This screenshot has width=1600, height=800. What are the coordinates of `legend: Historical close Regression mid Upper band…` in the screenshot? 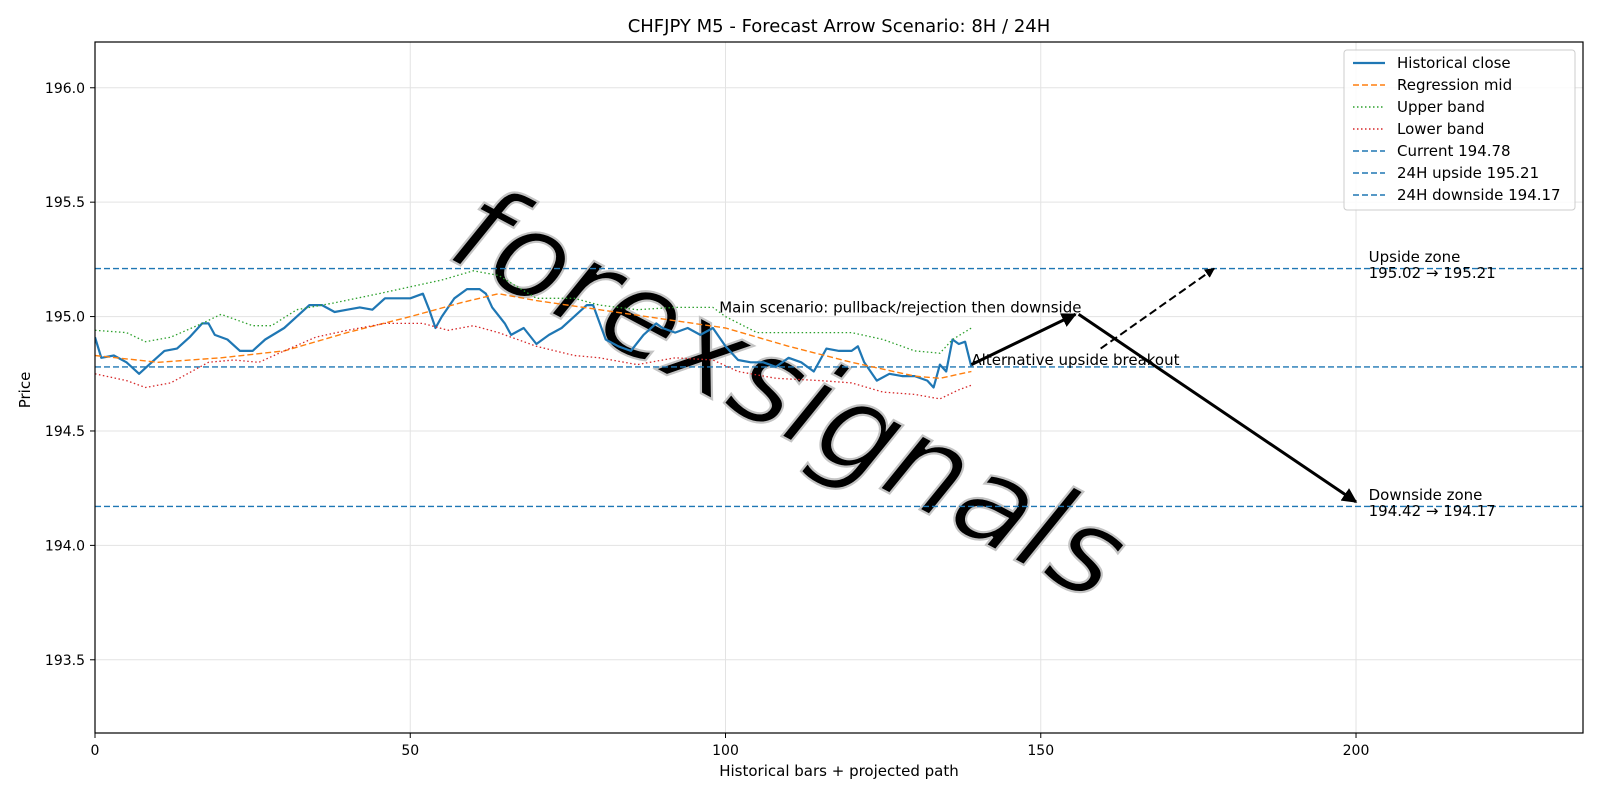 It's located at (1459, 130).